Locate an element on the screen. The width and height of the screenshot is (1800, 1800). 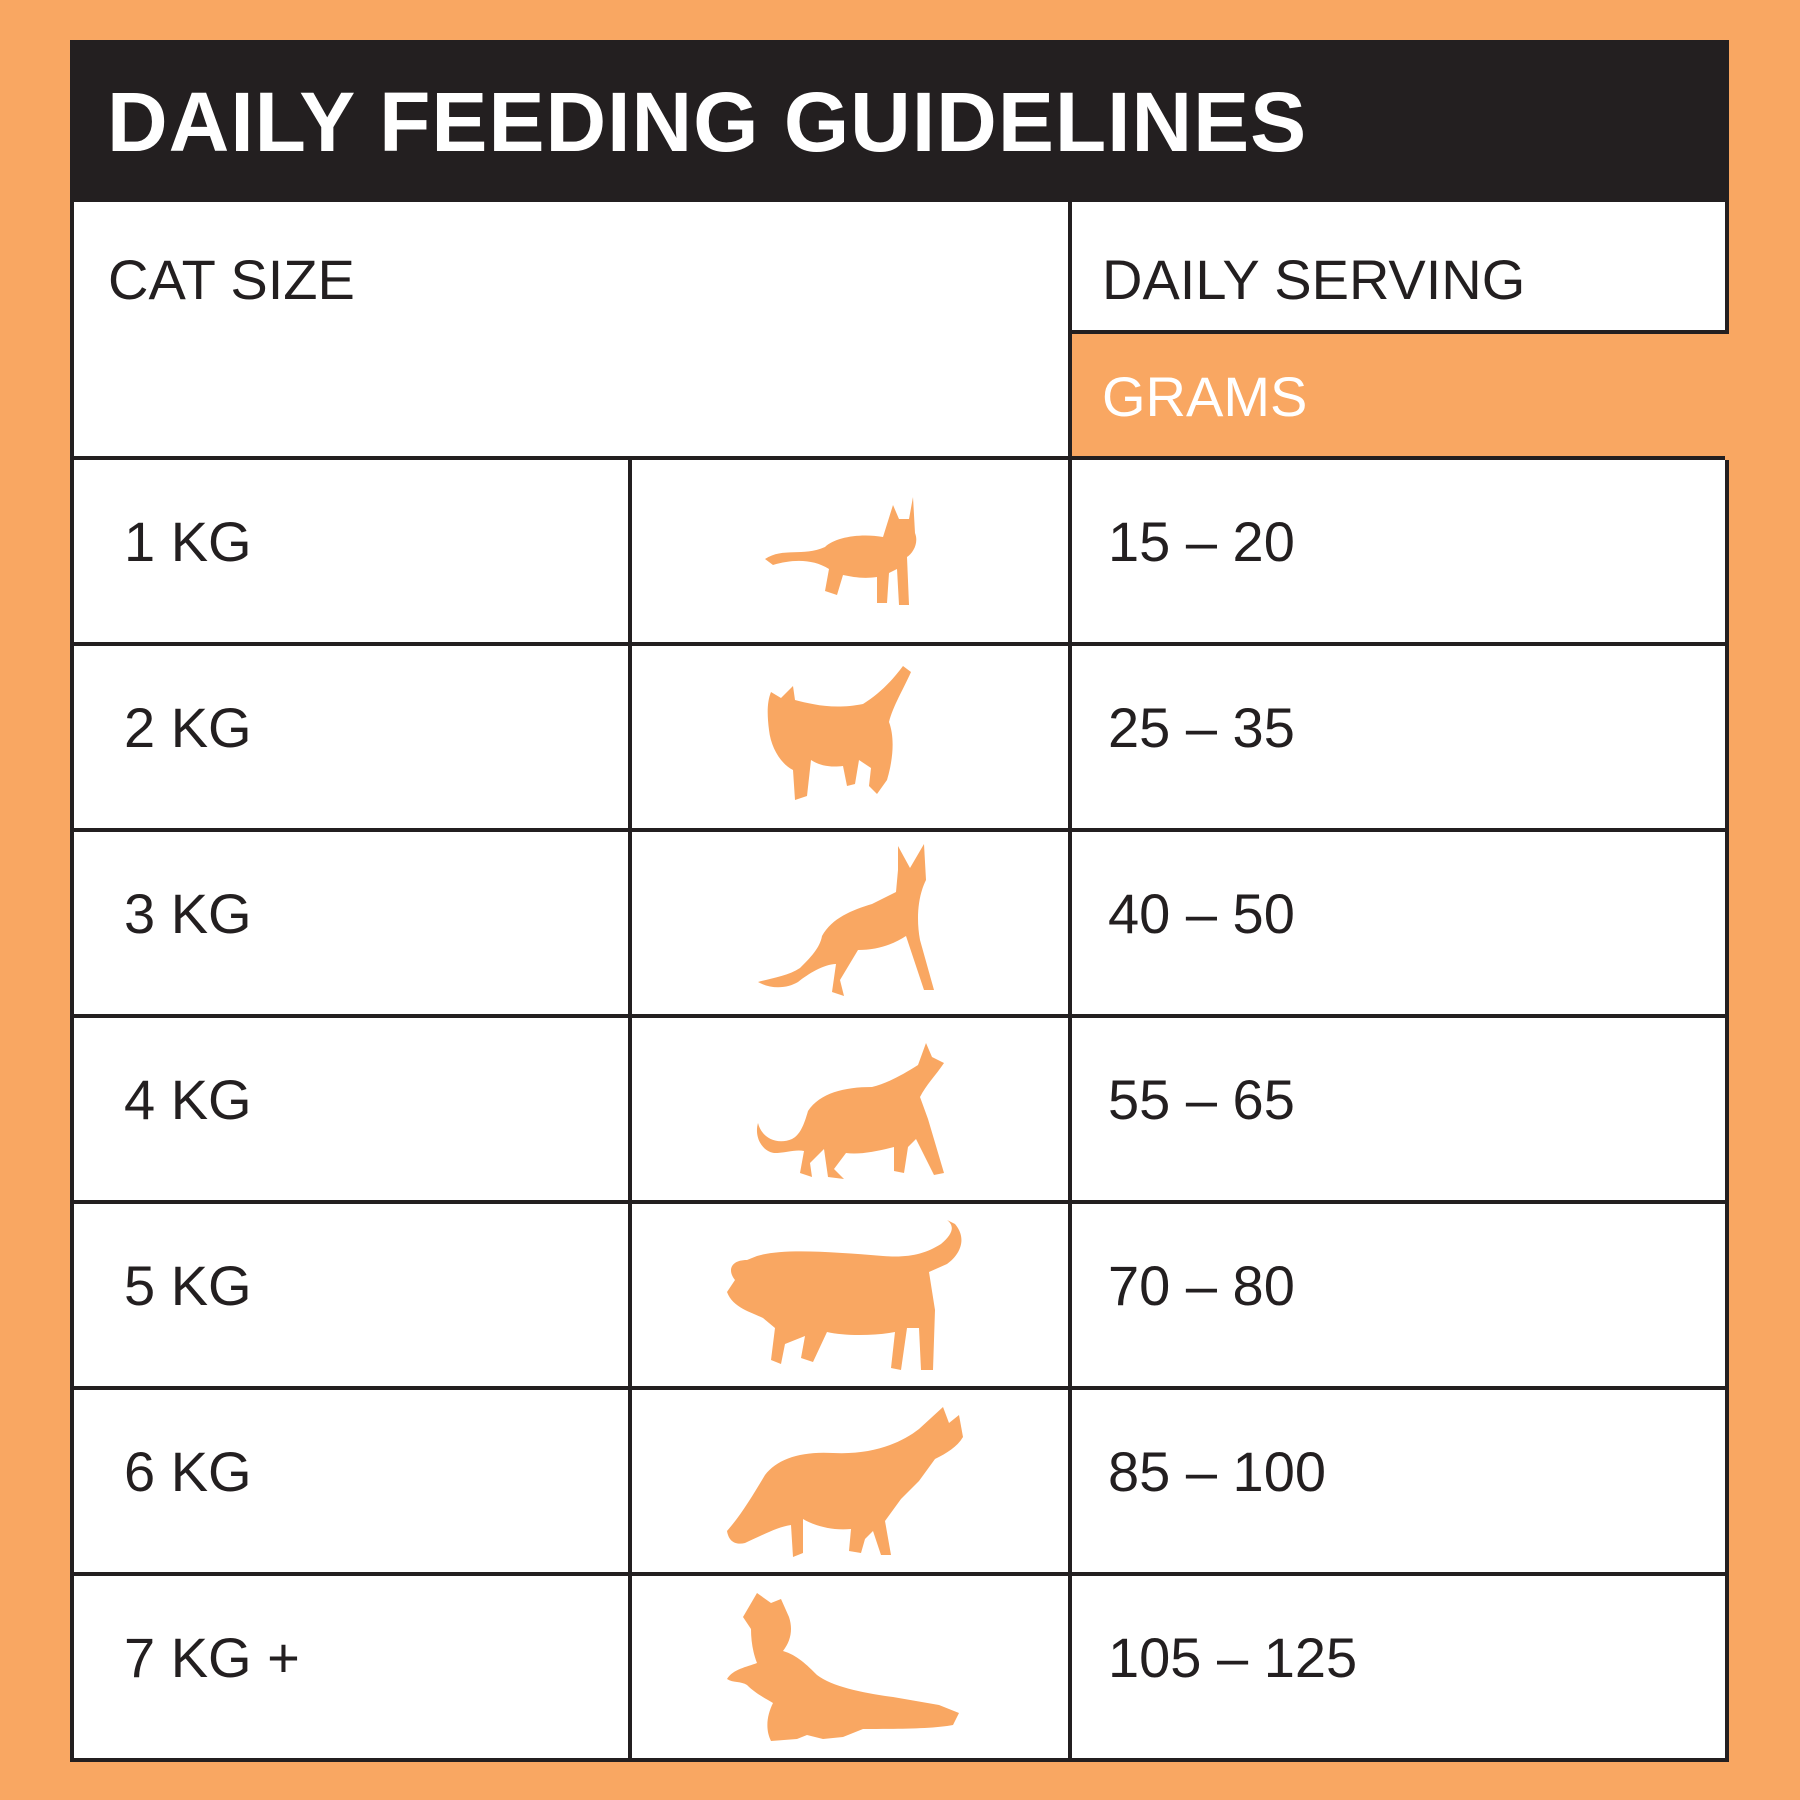
daily-serving-header: DAILY SERVING is located at coordinates (1314, 279).